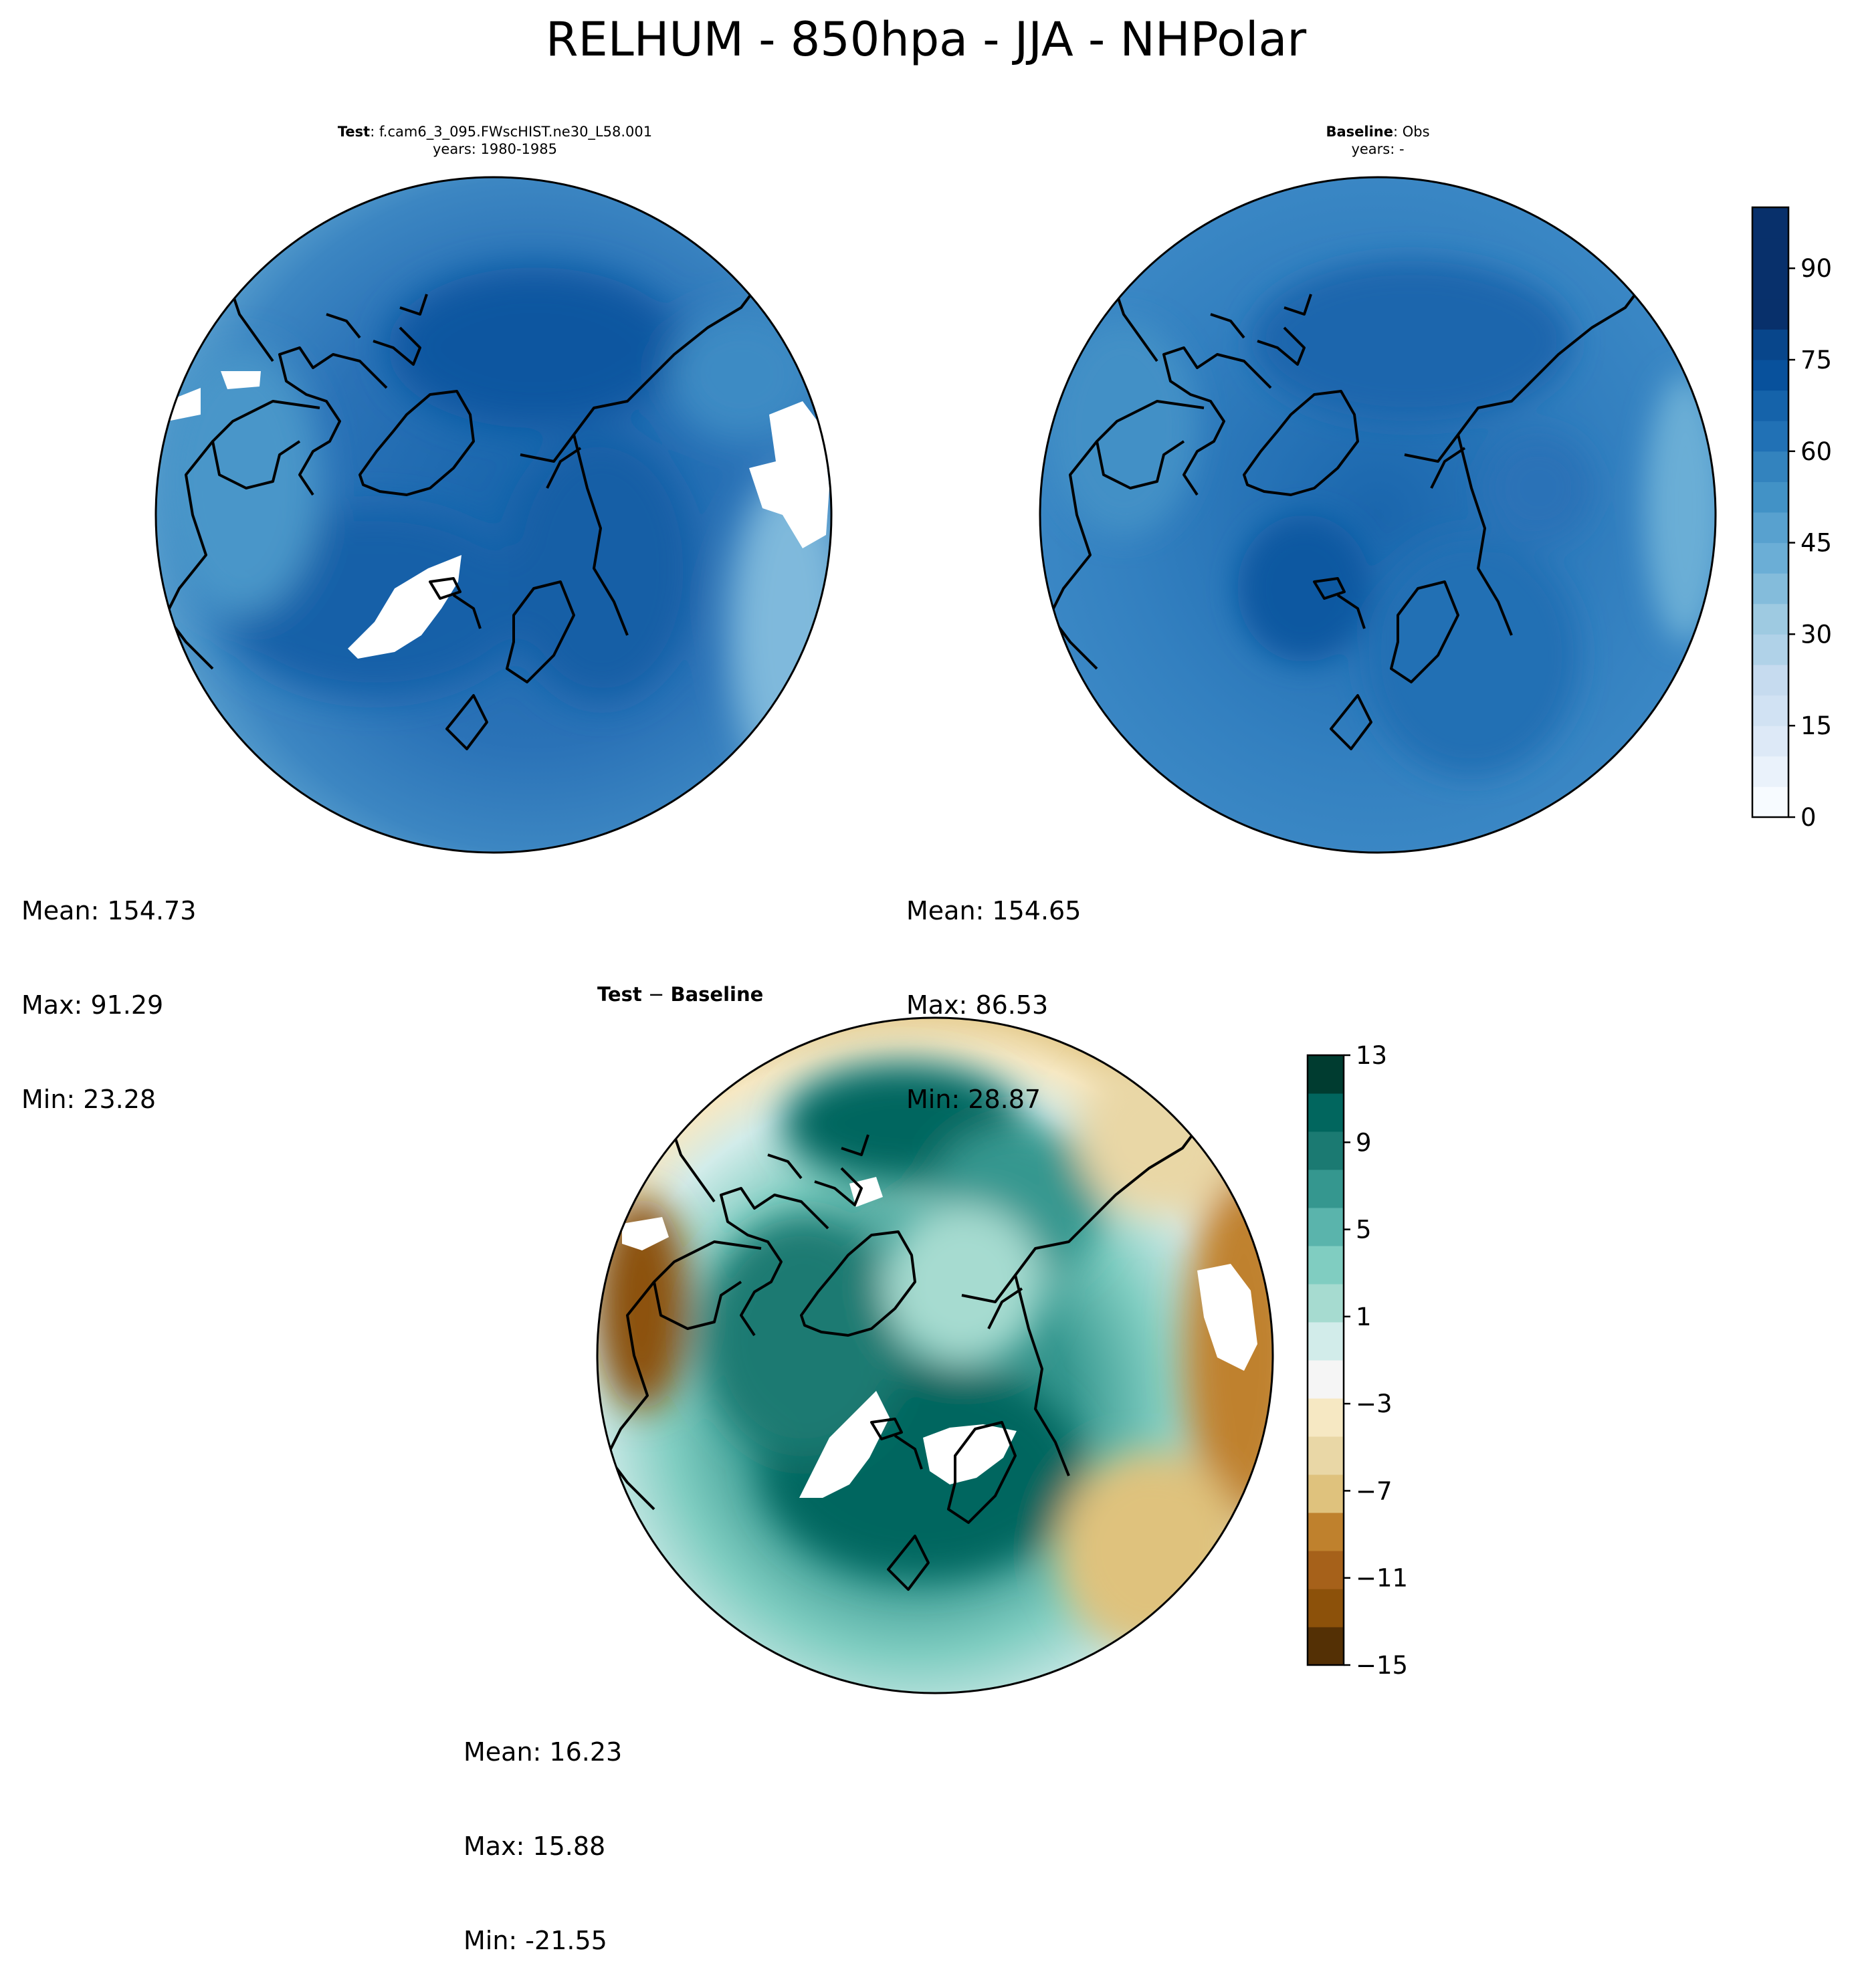 The height and width of the screenshot is (1988, 1852). What do you see at coordinates (1364, 1230) in the screenshot?
I see `difference-colorbar-tick-label: 5` at bounding box center [1364, 1230].